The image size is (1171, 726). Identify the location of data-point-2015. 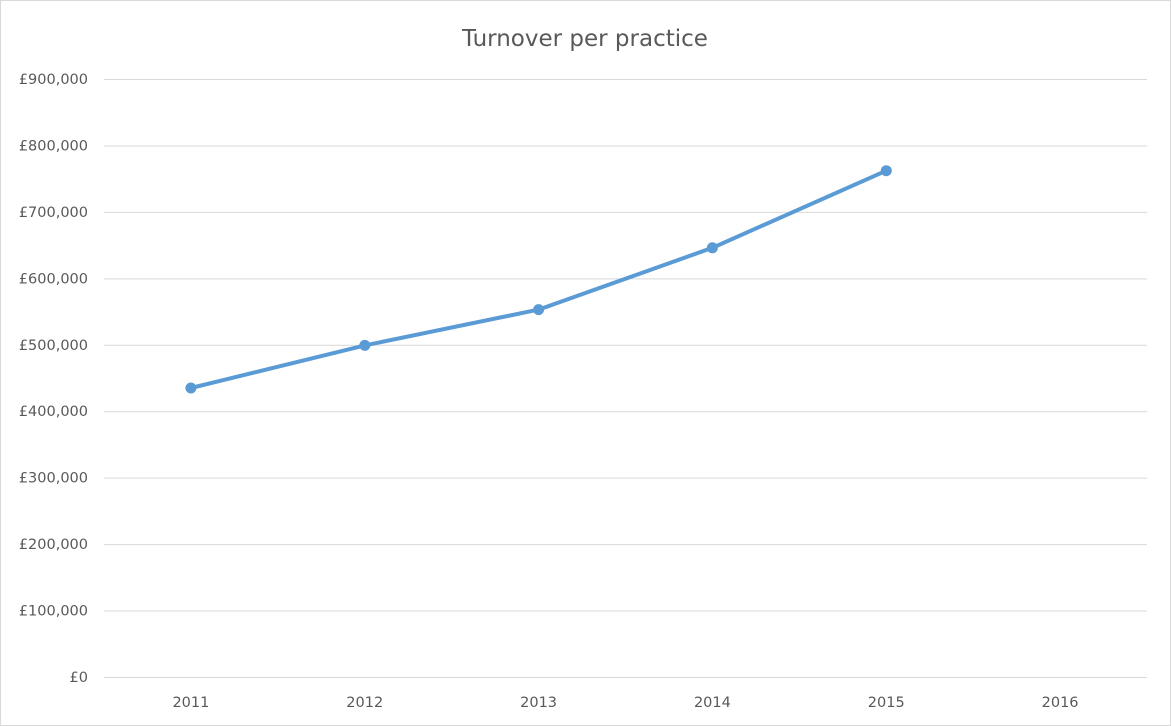
(886, 171).